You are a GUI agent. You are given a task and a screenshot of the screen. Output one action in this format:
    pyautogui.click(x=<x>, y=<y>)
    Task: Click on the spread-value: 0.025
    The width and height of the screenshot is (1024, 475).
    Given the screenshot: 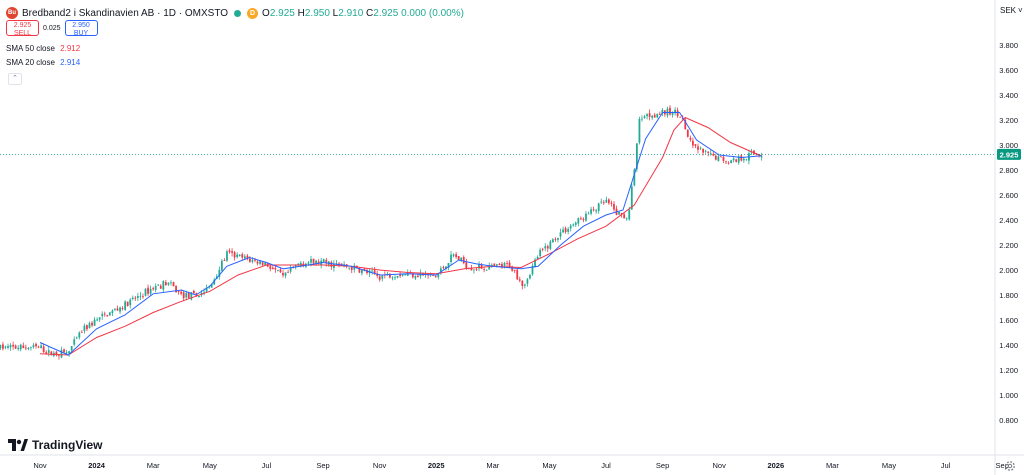 What is the action you would take?
    pyautogui.click(x=52, y=28)
    